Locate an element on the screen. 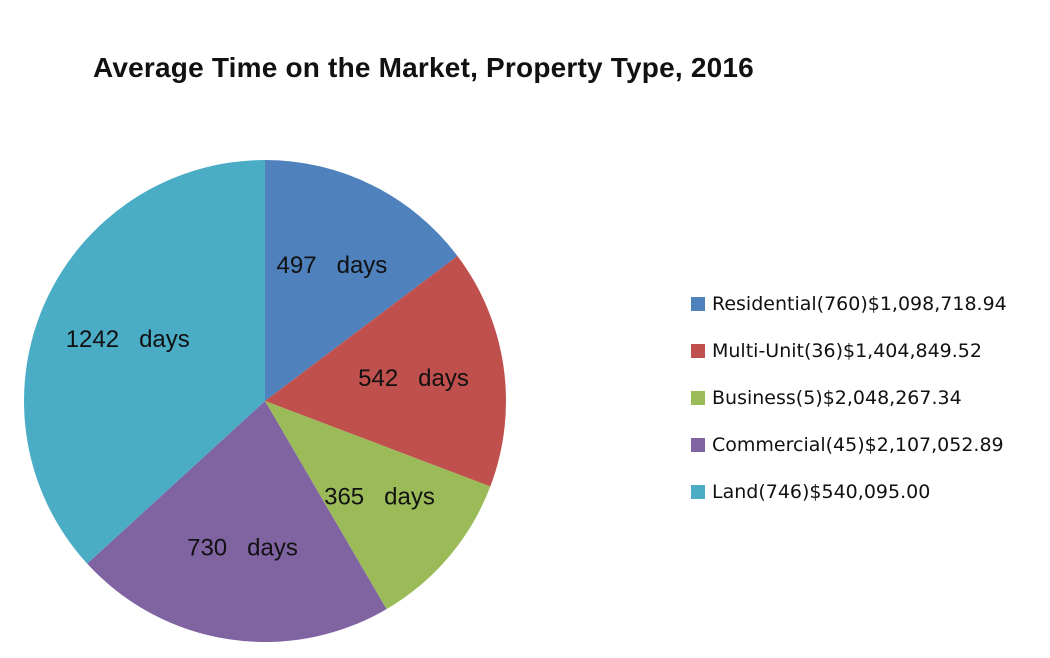 Image resolution: width=1050 pixels, height=658 pixels. legend-item-business: Business(5)$2,048,267.34 is located at coordinates (849, 398).